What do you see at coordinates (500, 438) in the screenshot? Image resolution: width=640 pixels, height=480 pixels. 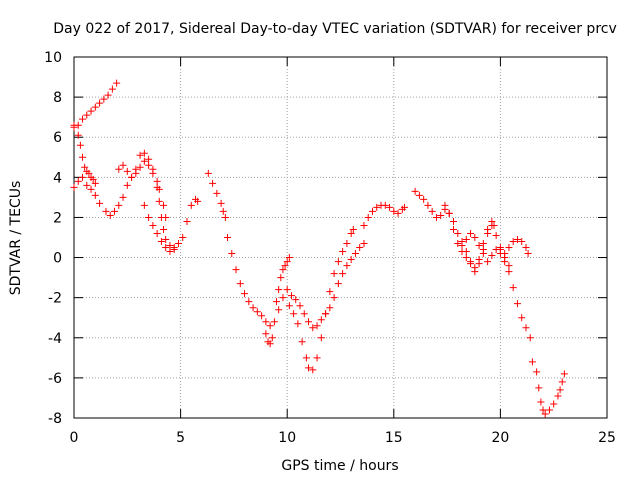 I see `x-tick-label: 20` at bounding box center [500, 438].